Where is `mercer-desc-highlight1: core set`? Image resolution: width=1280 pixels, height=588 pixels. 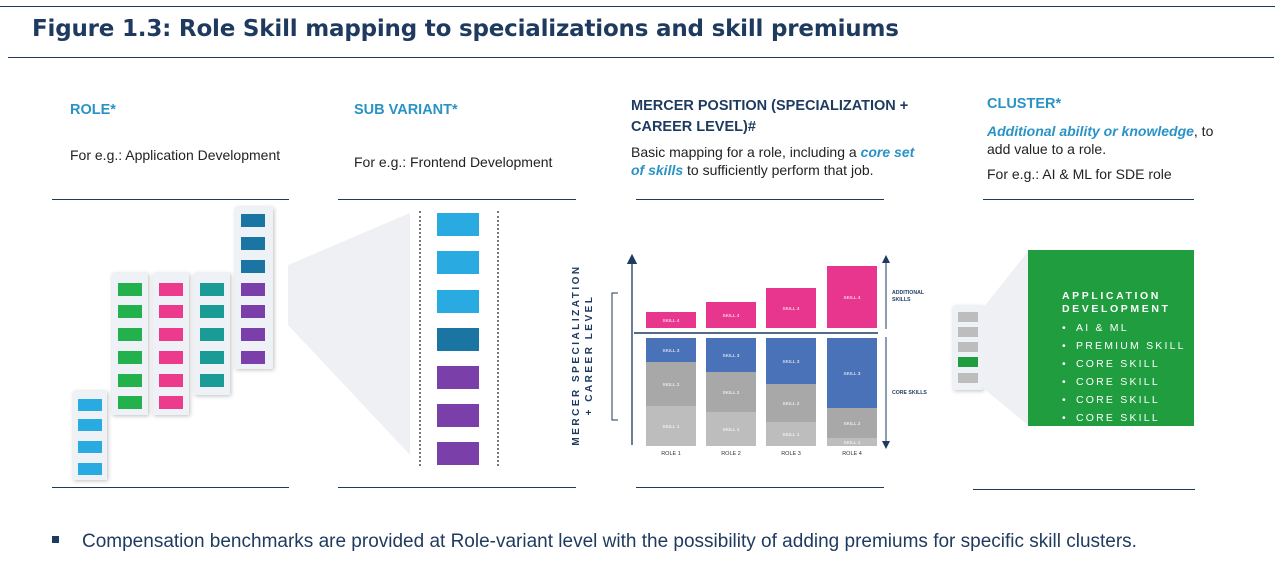
mercer-desc-highlight1: core set is located at coordinates (887, 152).